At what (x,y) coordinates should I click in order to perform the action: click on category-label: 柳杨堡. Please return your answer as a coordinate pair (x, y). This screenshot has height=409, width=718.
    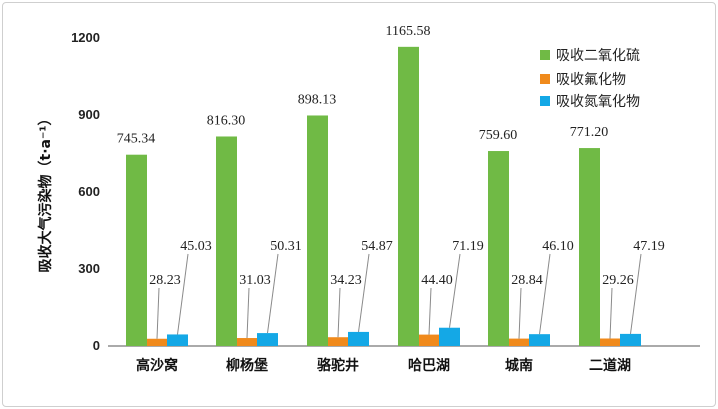
    Looking at the image, I should click on (247, 365).